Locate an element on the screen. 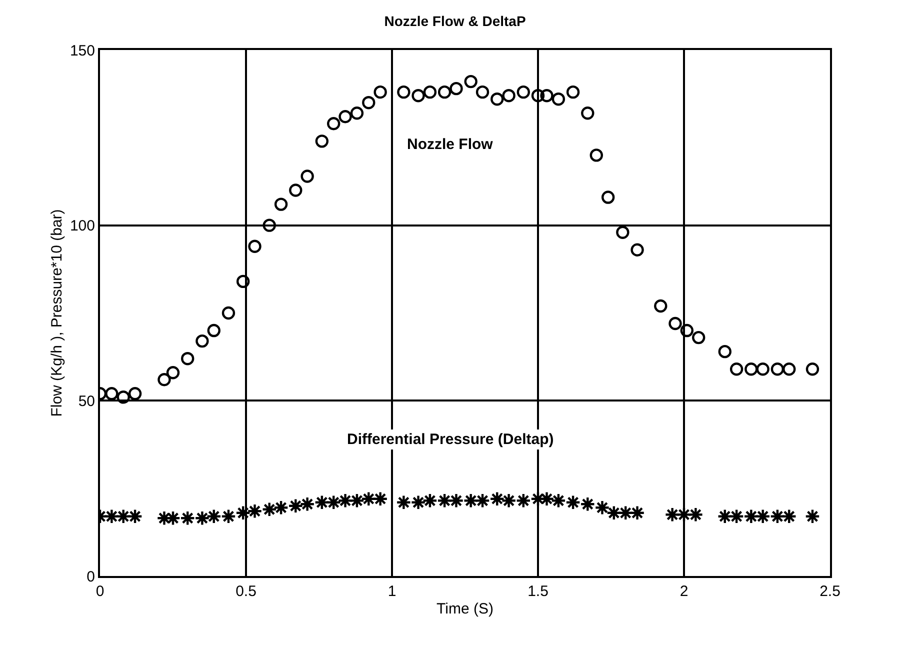 The image size is (910, 646). chart-title: Nozzle Flow & DeltaP is located at coordinates (455, 20).